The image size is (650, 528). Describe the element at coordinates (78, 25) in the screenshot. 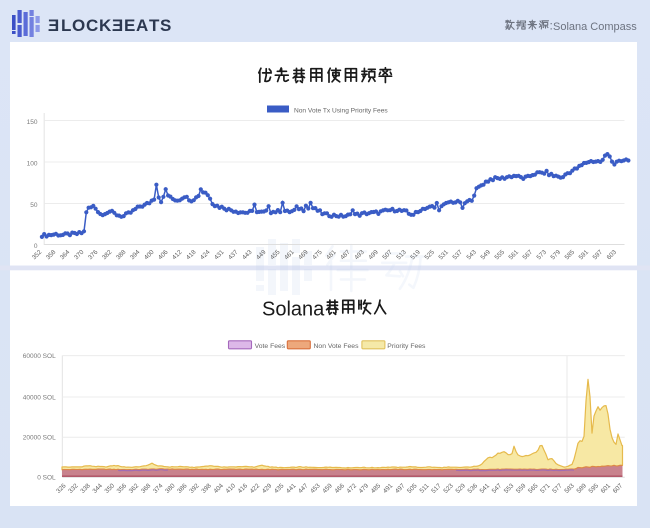

I see `svg-text: O` at that location.